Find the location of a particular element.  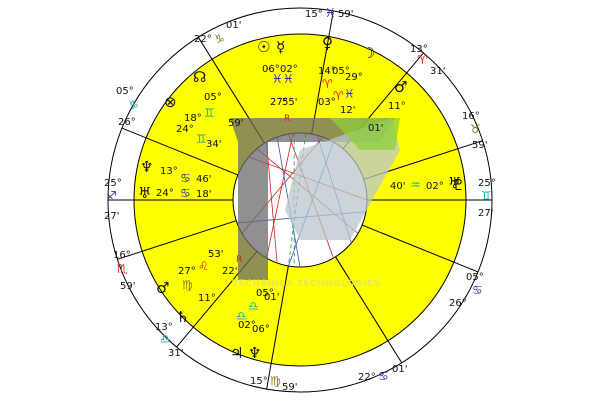

cusp-label-2: 13° ♈ 31' is located at coordinates (427, 60).